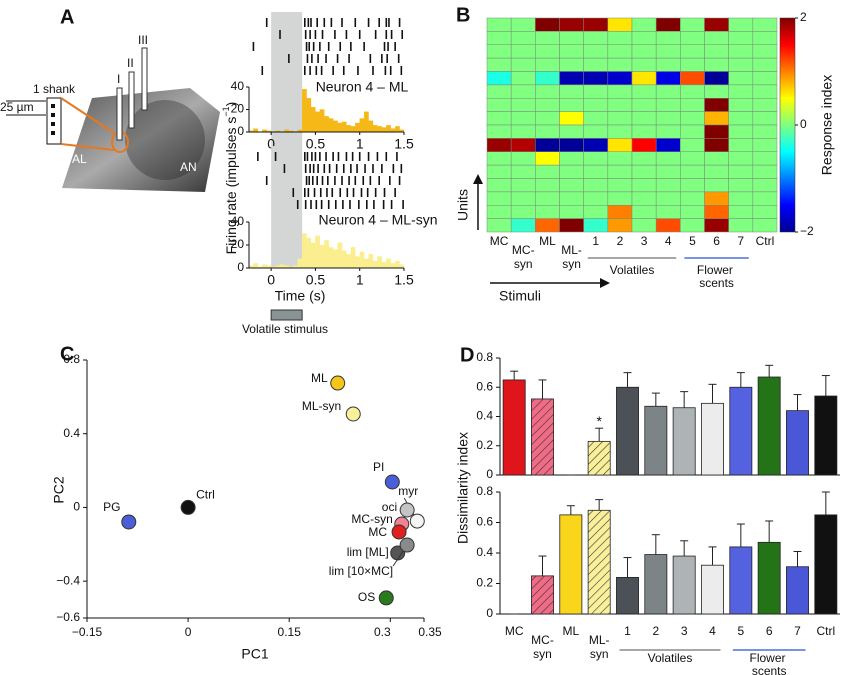  I want to click on y-tick-label: 0.8, so click(484, 357).